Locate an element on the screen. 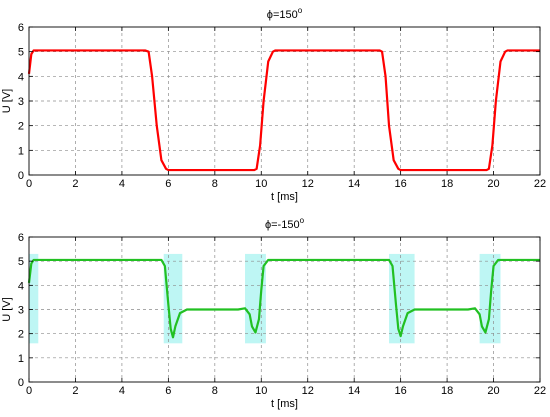  y-axis-label-top: U [V] is located at coordinates (7, 101).